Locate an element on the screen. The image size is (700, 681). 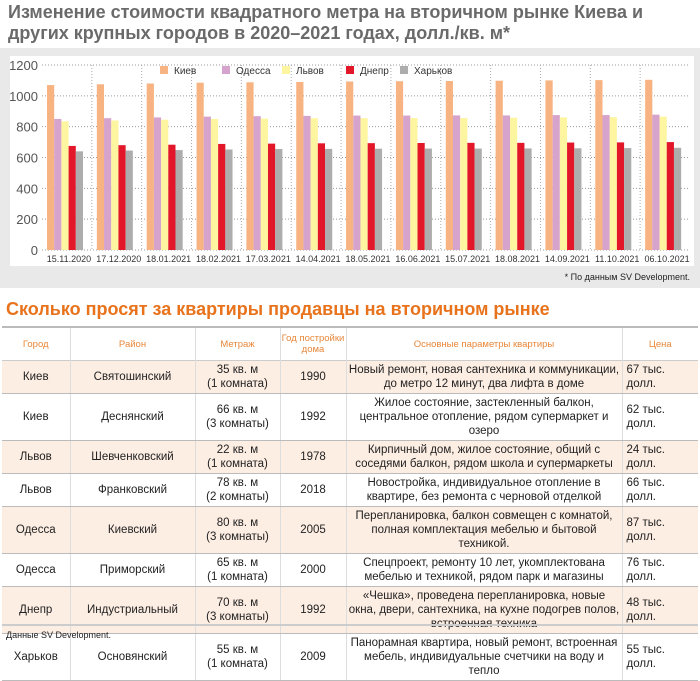
area-value: 80 кв. м is located at coordinates (237, 523).